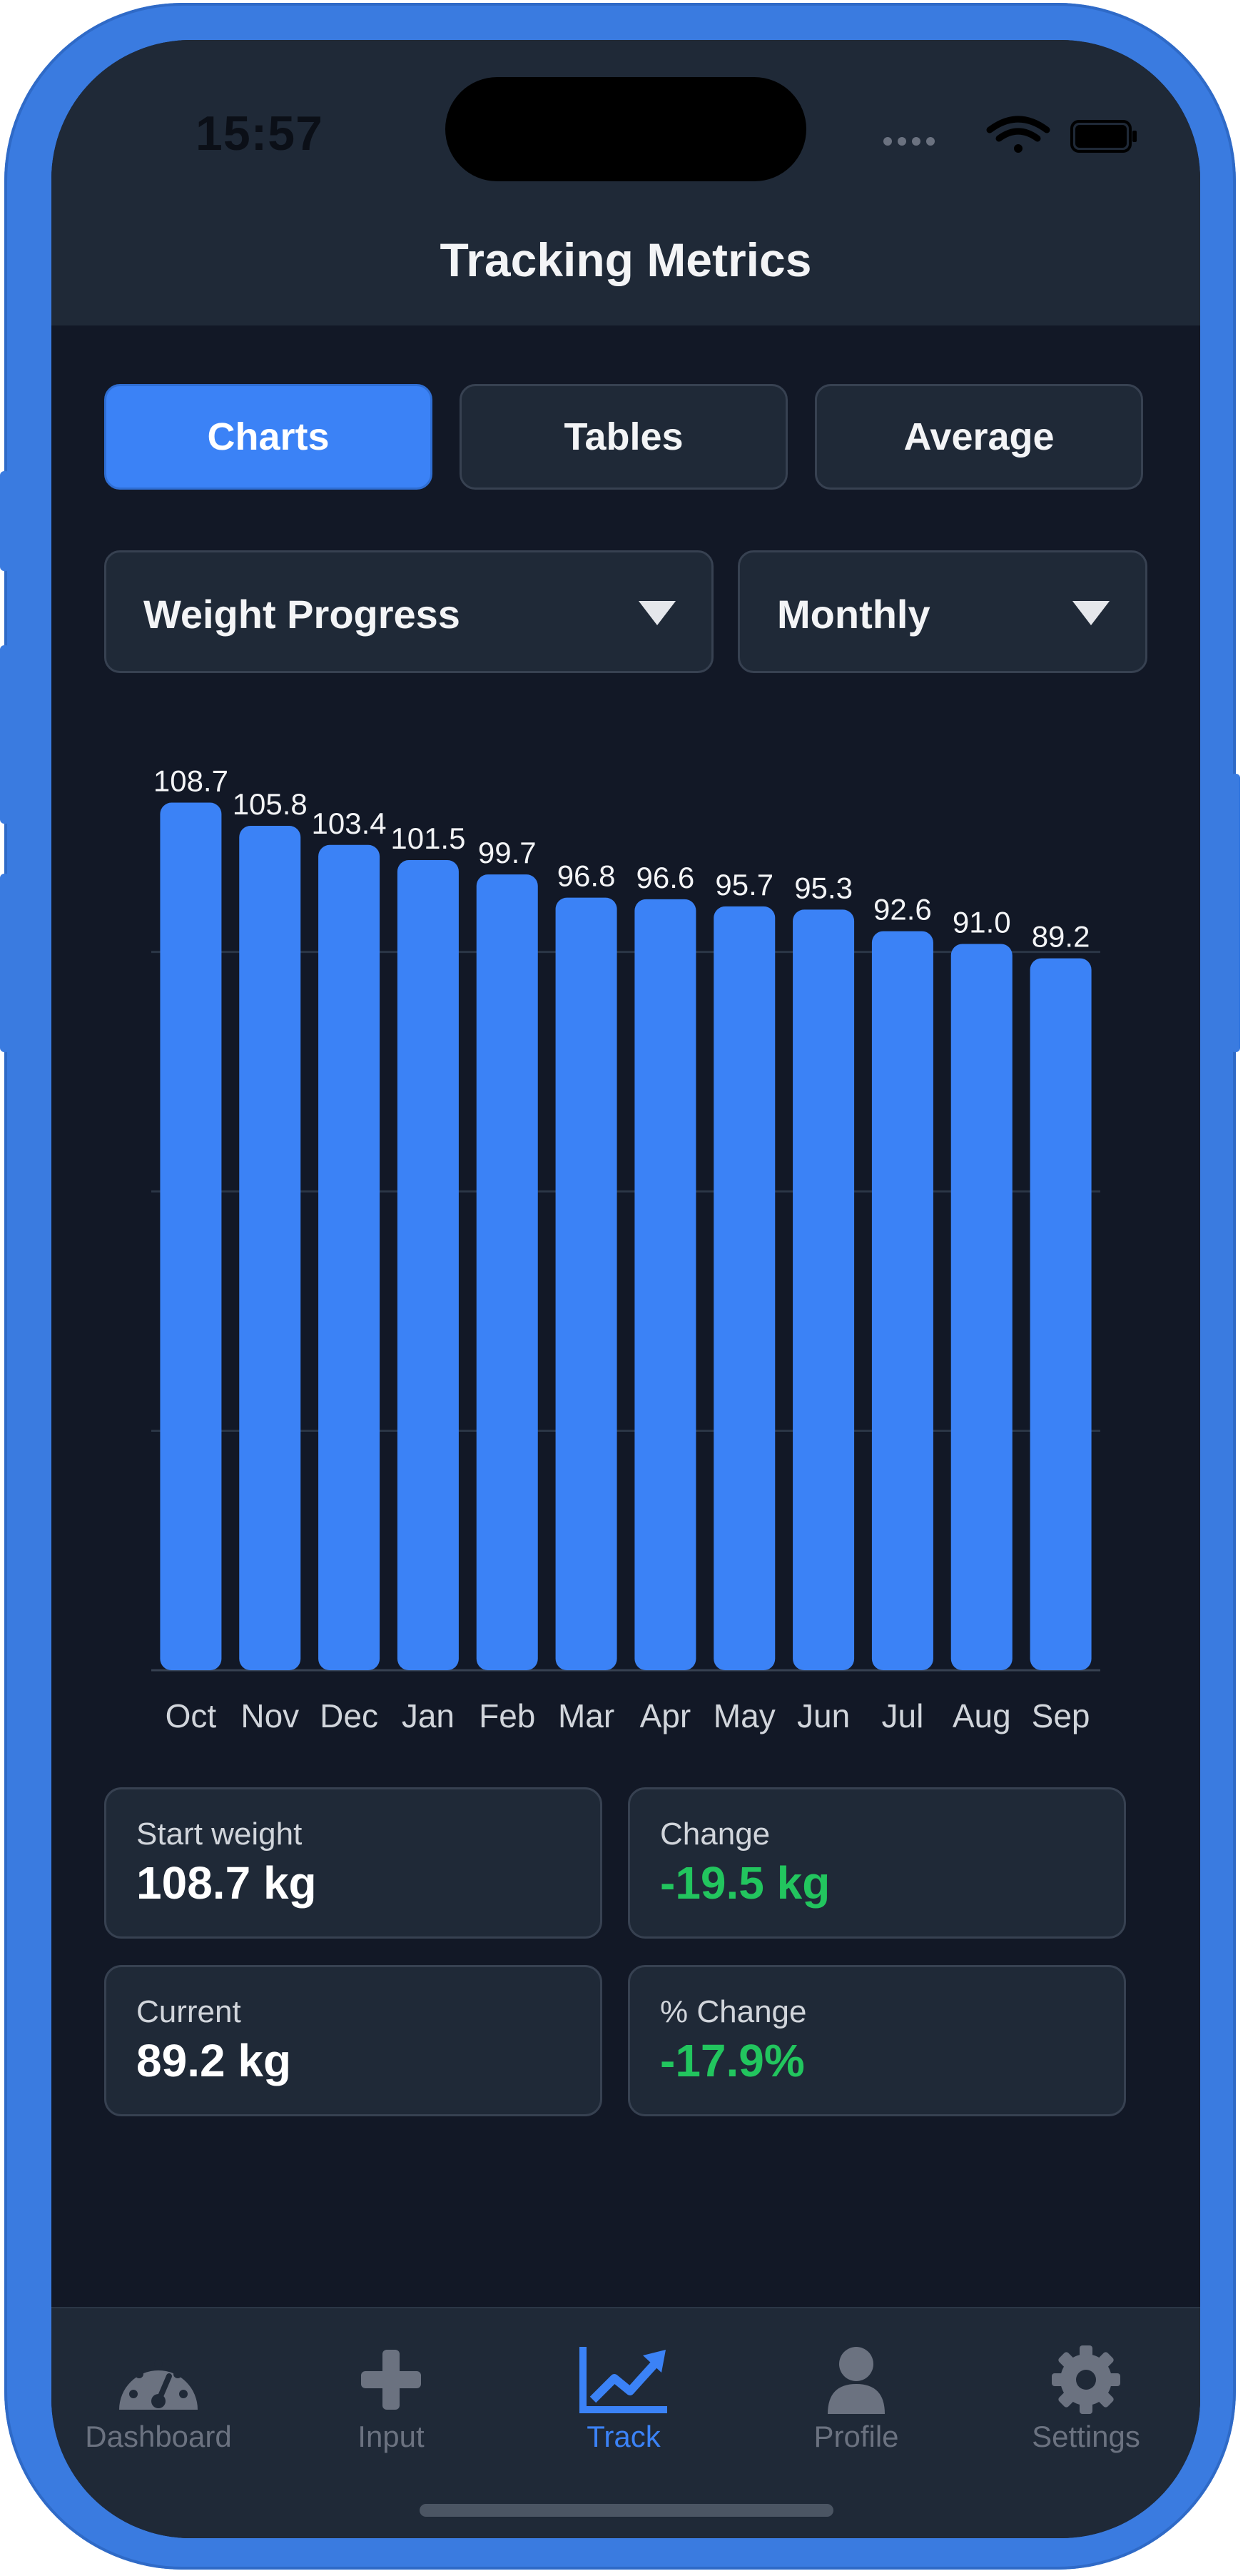 The image size is (1243, 2576). I want to click on percent-change-card: % Change -17.9%, so click(877, 2040).